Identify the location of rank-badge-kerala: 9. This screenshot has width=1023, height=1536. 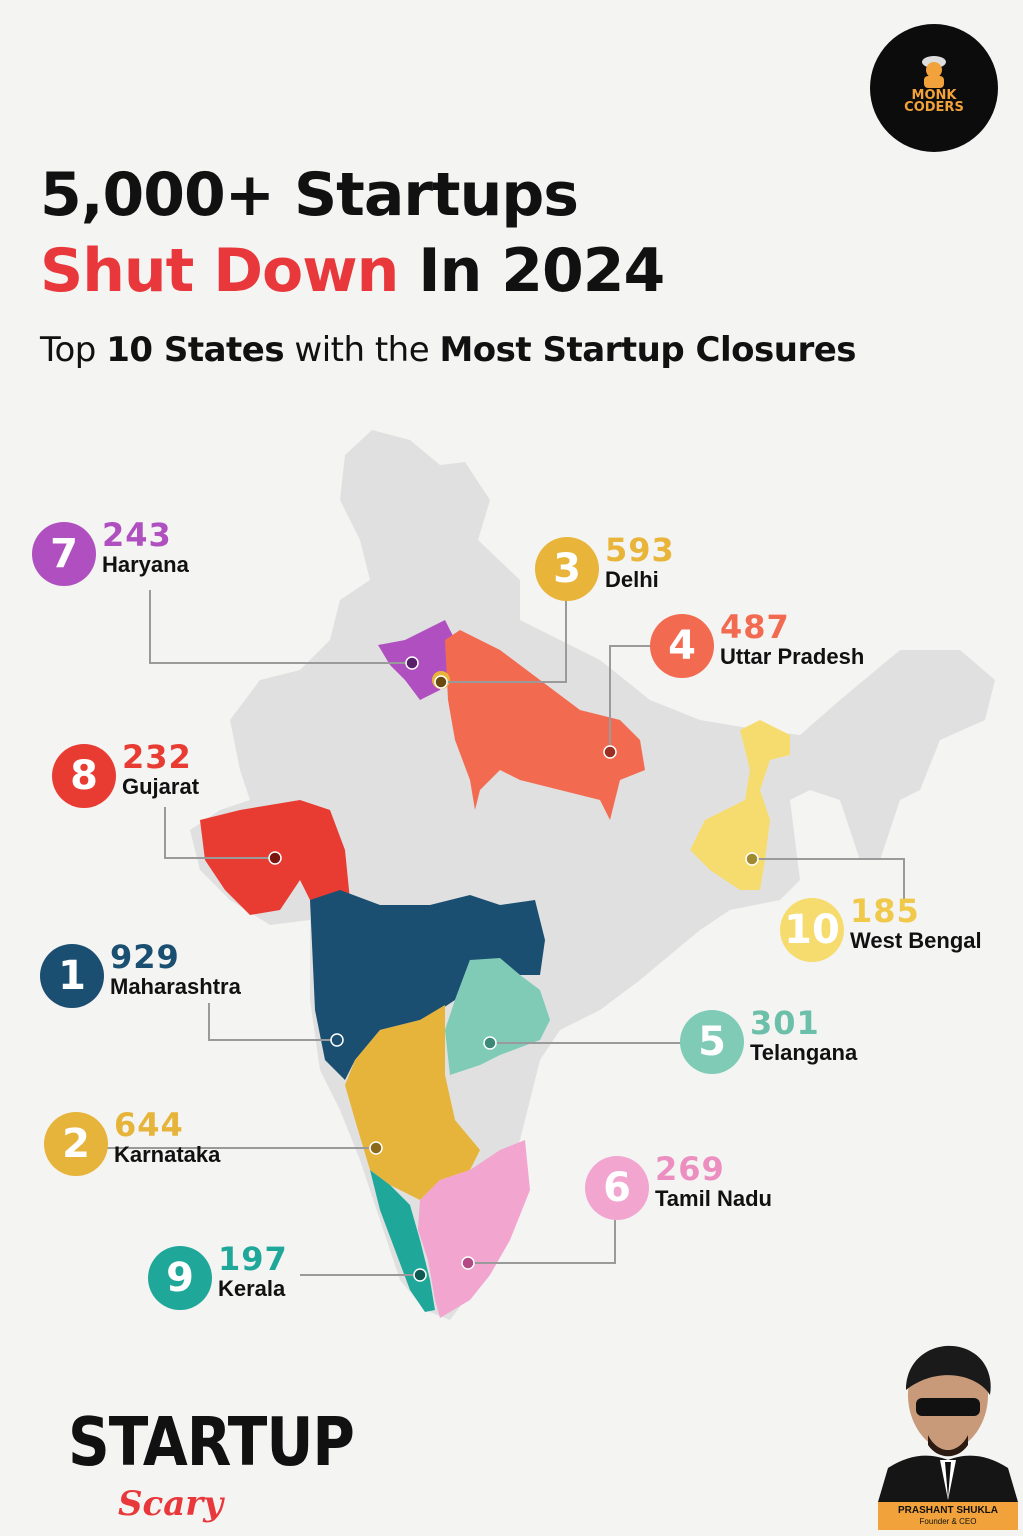
(180, 1278).